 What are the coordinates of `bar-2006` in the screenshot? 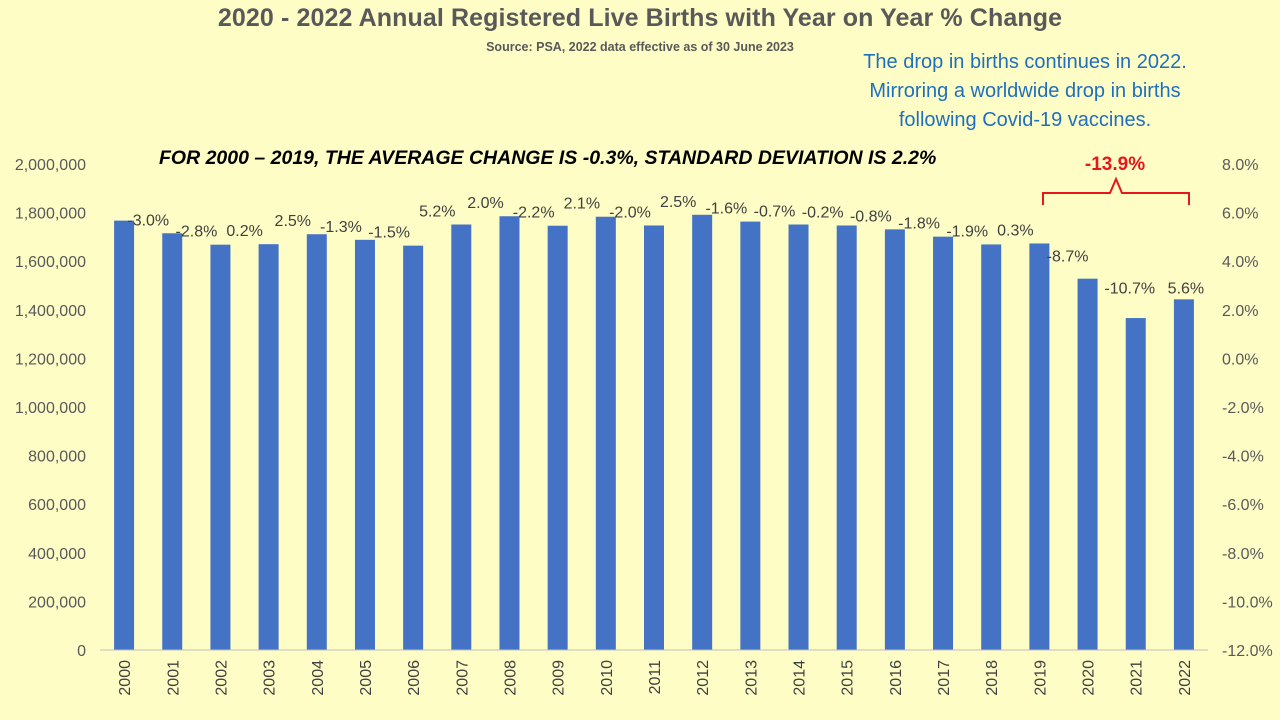 It's located at (413, 447).